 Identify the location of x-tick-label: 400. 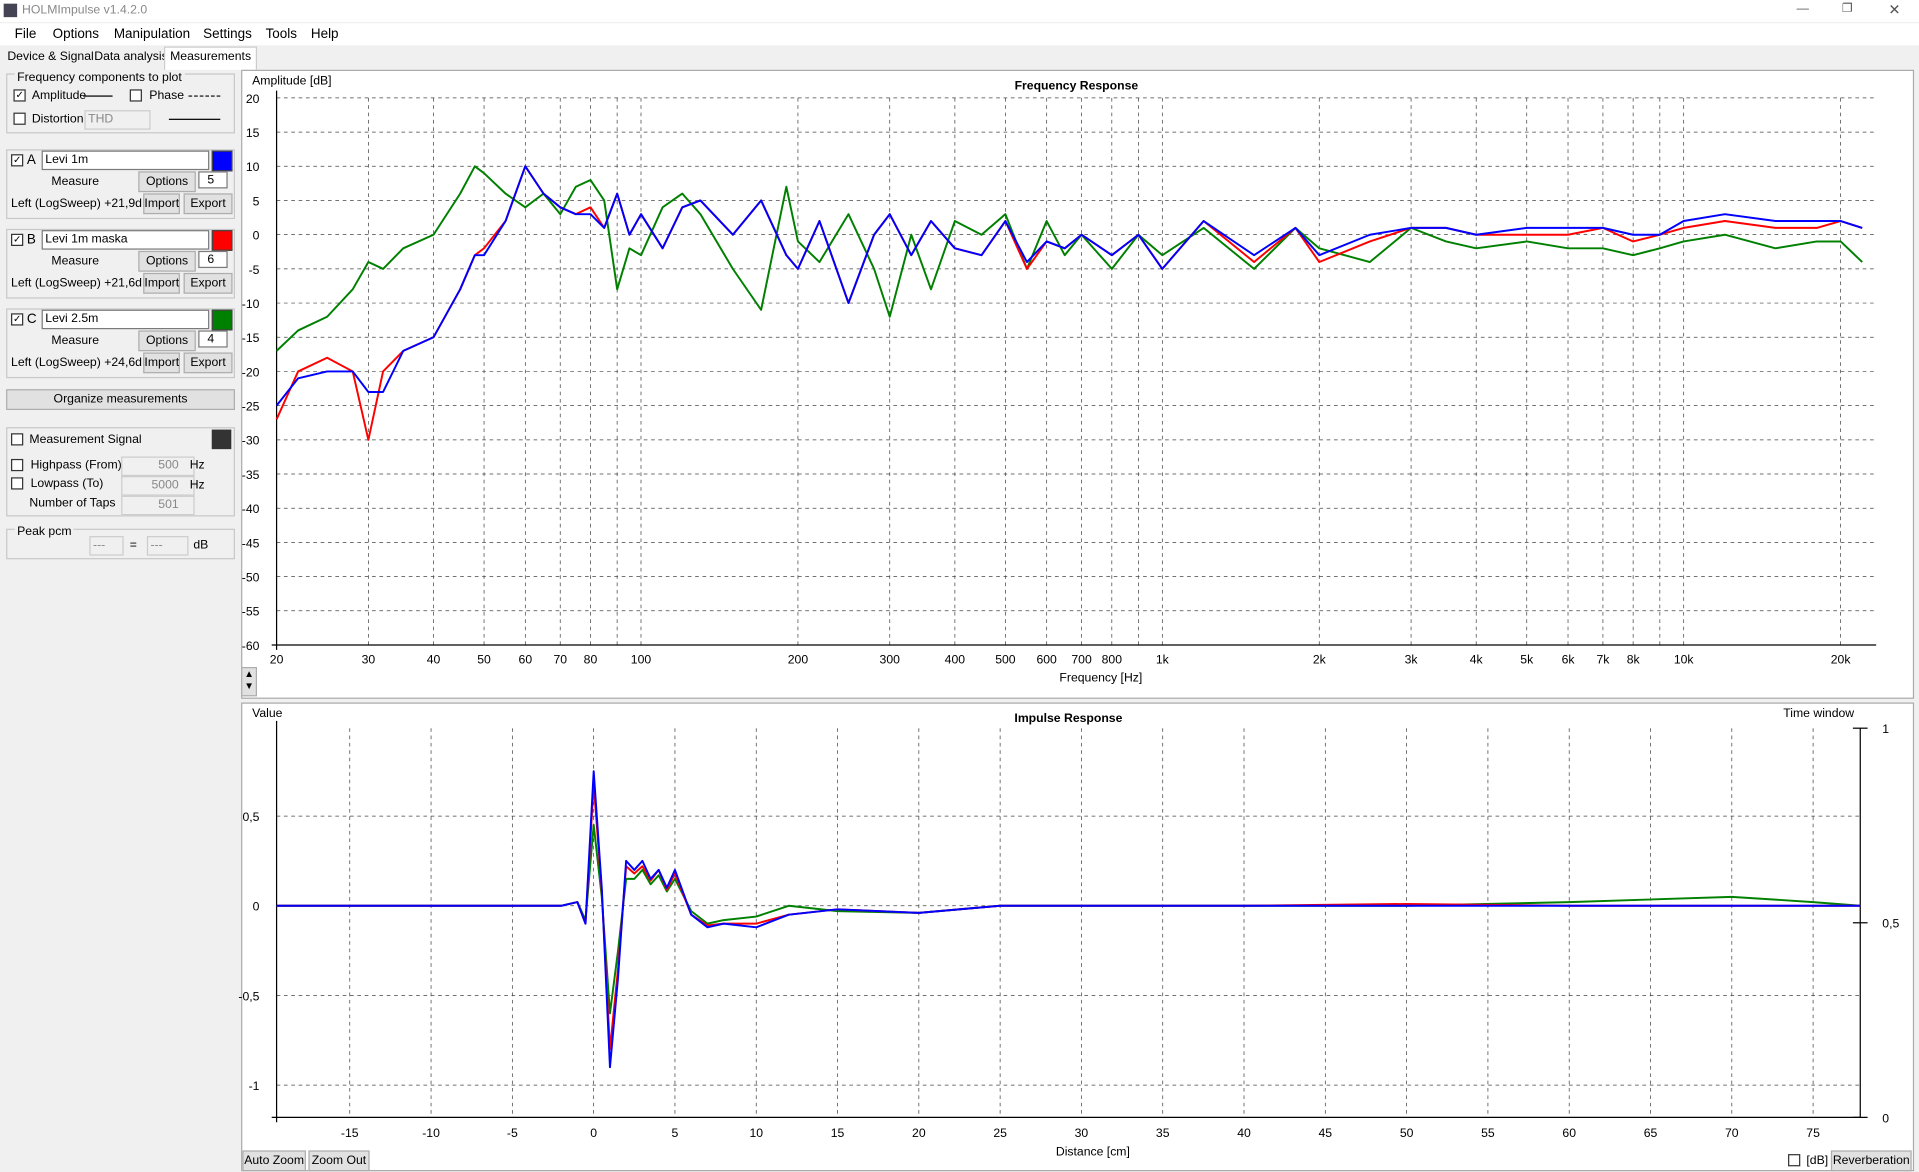
(955, 659).